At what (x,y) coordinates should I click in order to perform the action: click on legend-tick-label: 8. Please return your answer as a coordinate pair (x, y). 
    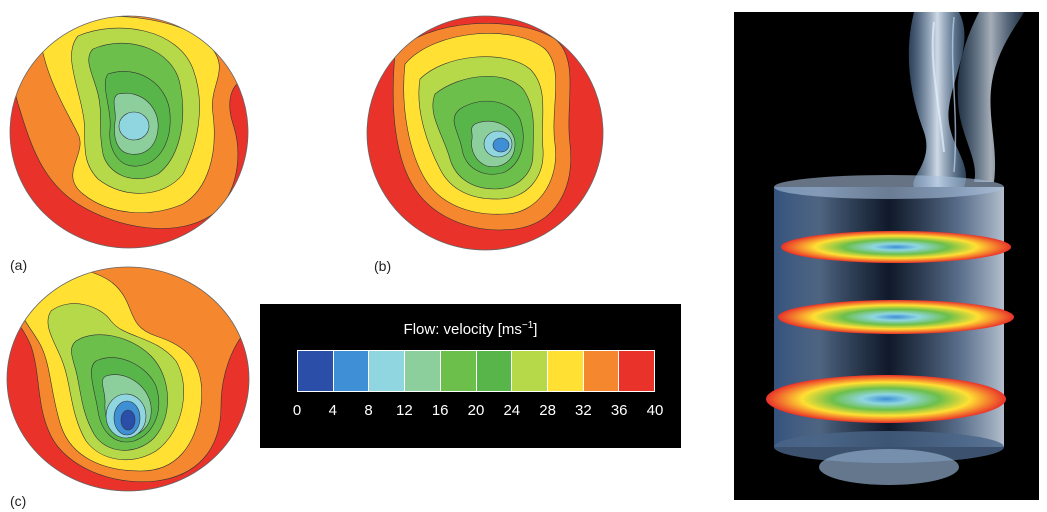
    Looking at the image, I should click on (368, 410).